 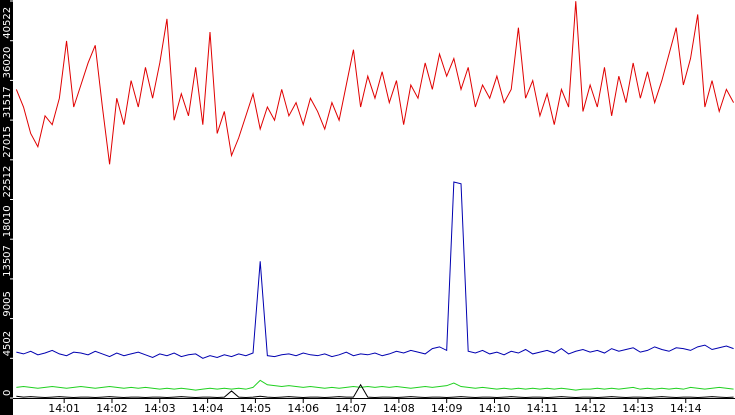 I want to click on y-tick-label: 18010, so click(x=7, y=221).